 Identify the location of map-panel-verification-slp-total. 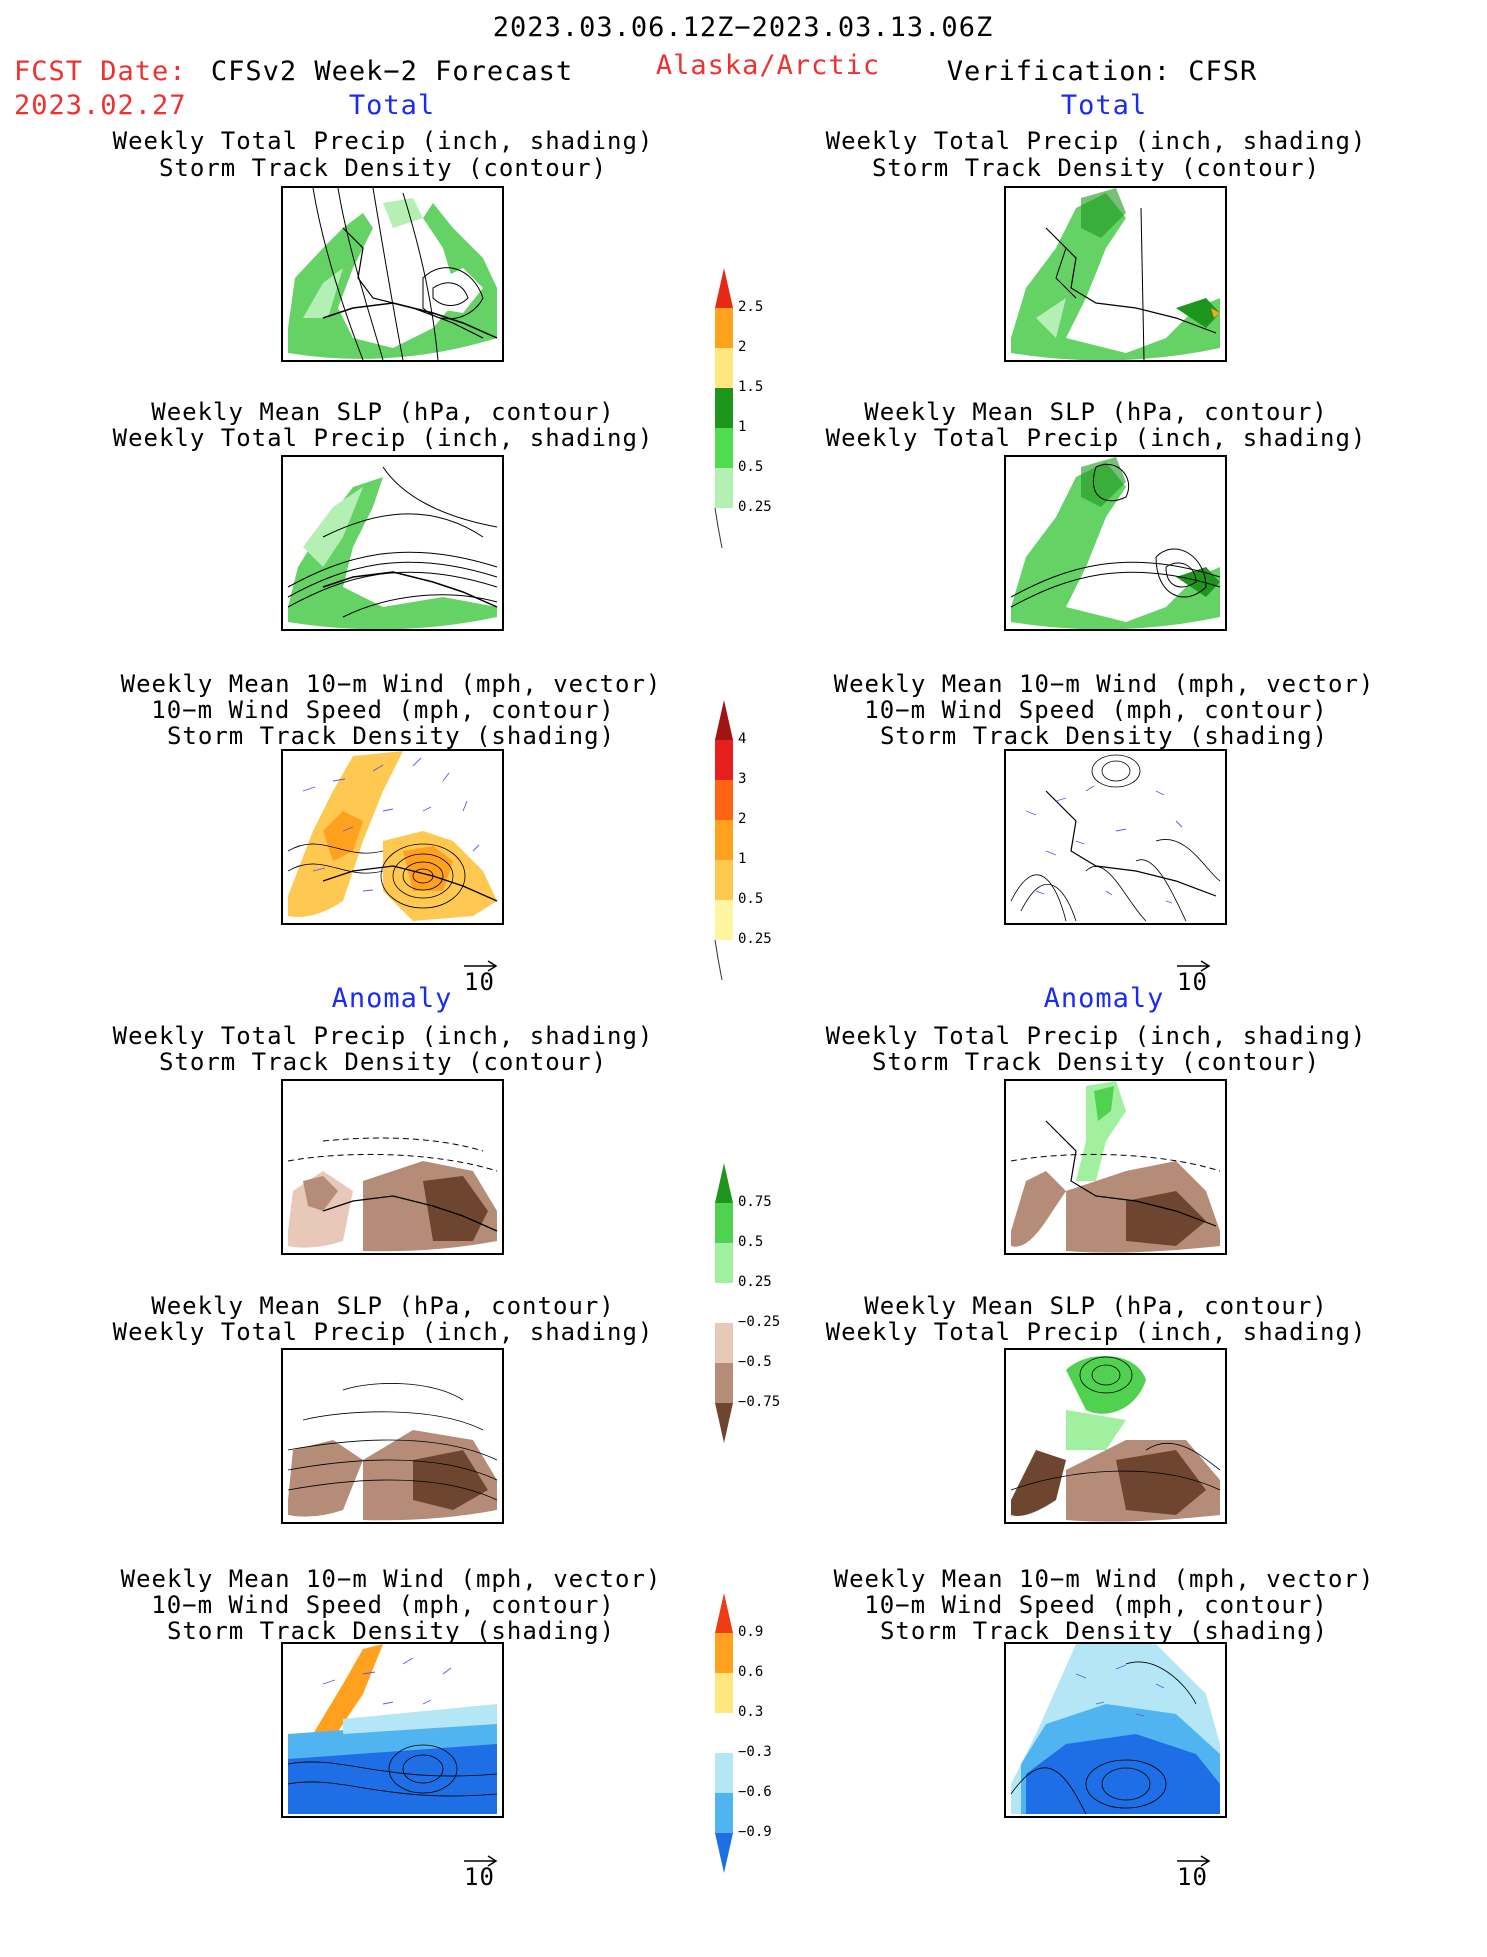
(1115, 543).